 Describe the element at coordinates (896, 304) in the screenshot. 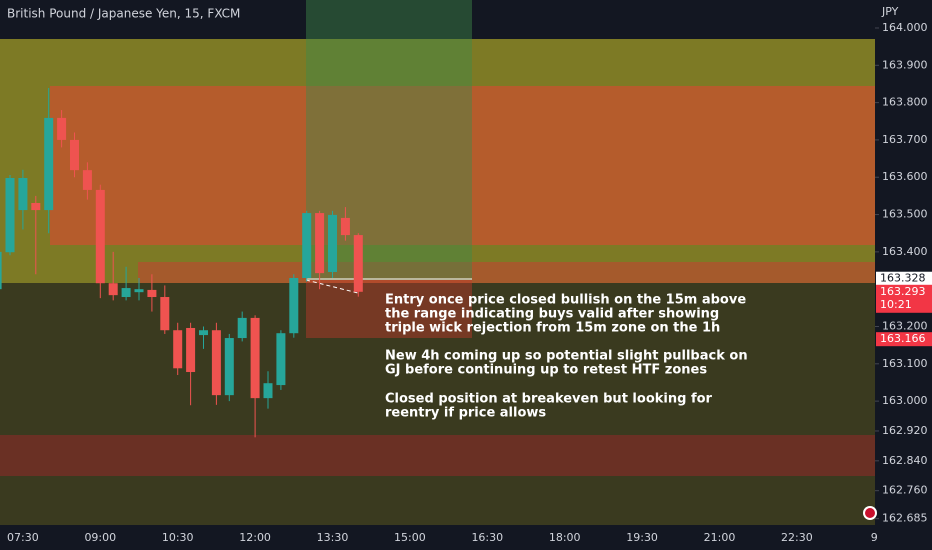

I see `countdown: 10:21` at that location.